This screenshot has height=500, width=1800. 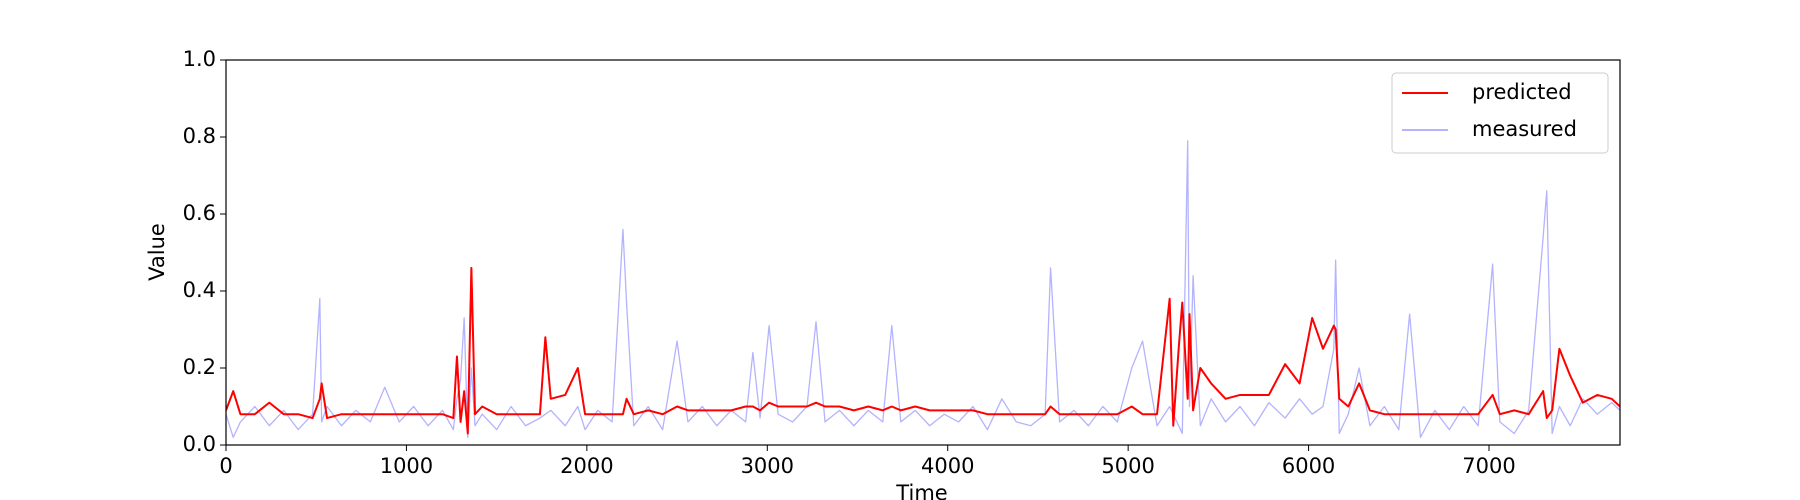 What do you see at coordinates (767, 466) in the screenshot?
I see `x-tick-label: 3000` at bounding box center [767, 466].